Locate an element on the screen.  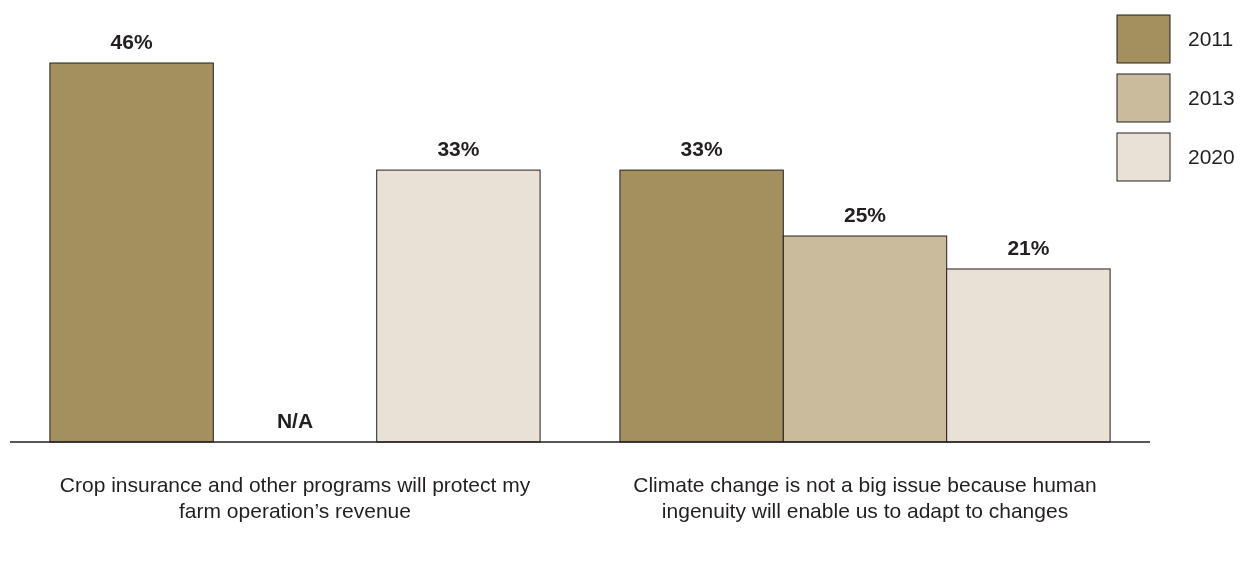
data-label: 21% is located at coordinates (1028, 247).